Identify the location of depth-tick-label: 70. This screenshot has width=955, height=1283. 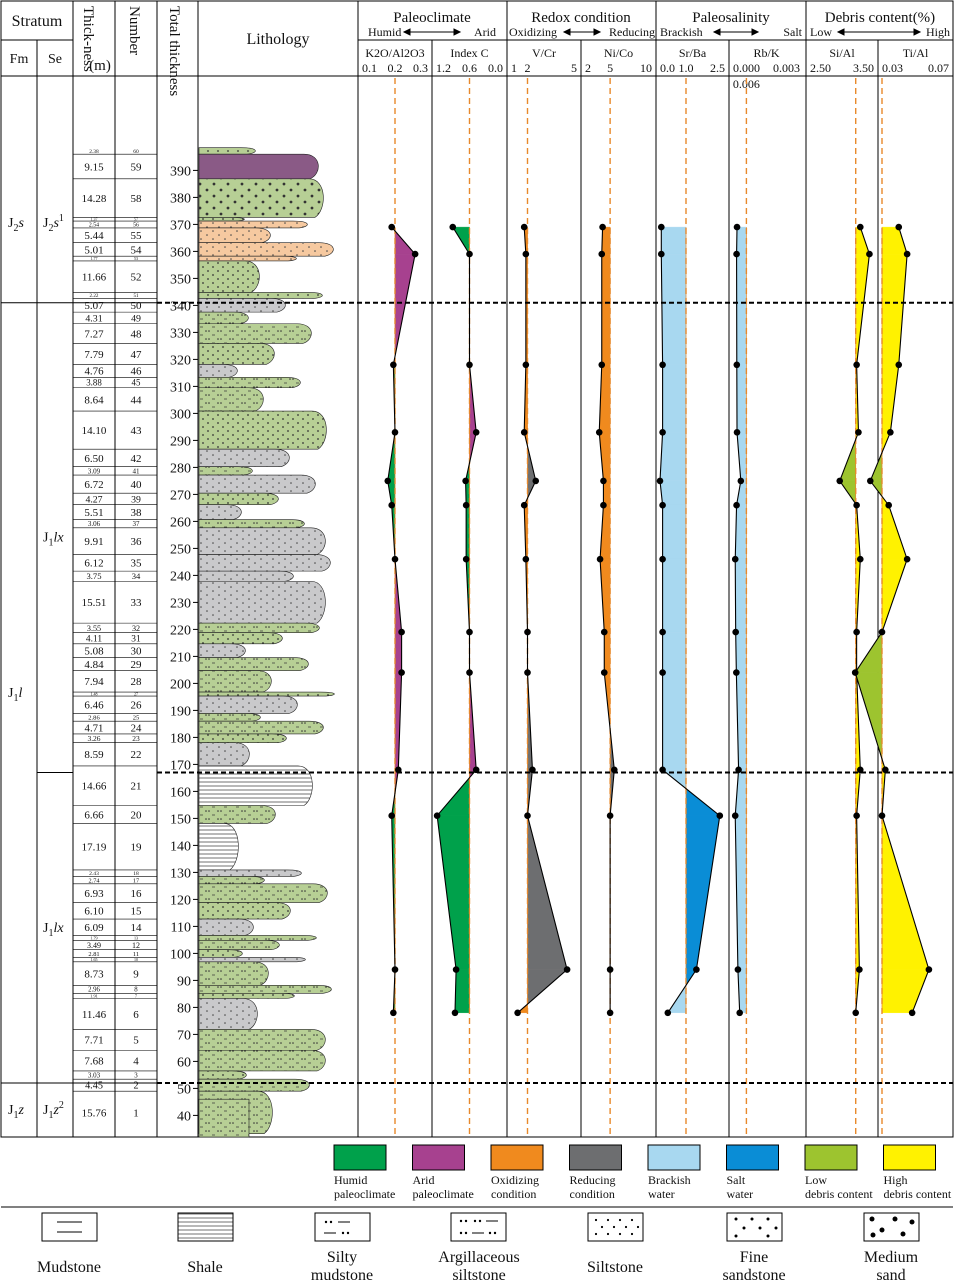
(184, 1035).